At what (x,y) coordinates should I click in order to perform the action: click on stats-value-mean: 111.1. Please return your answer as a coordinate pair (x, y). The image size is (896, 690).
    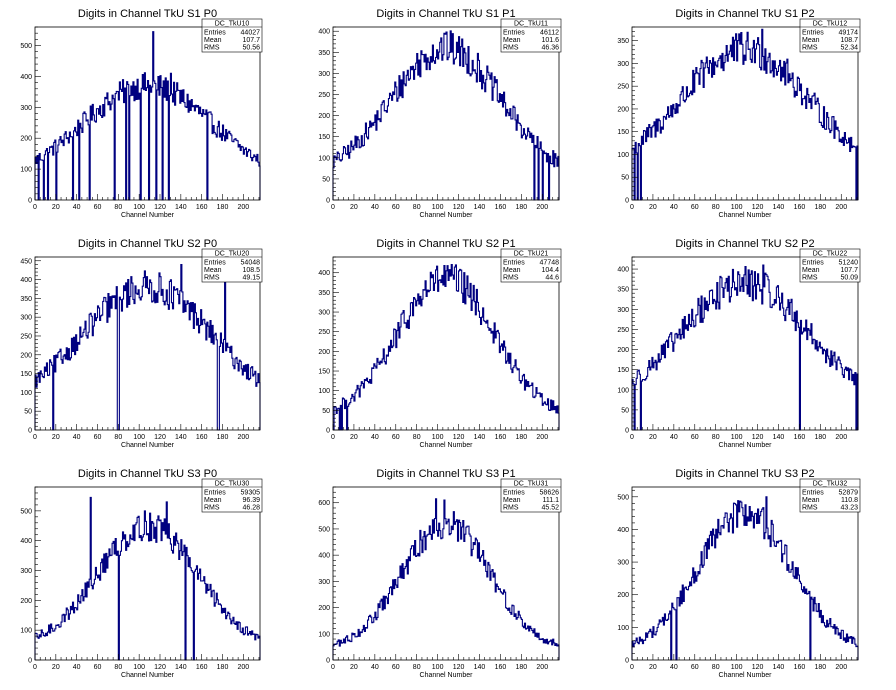
    Looking at the image, I should click on (551, 500).